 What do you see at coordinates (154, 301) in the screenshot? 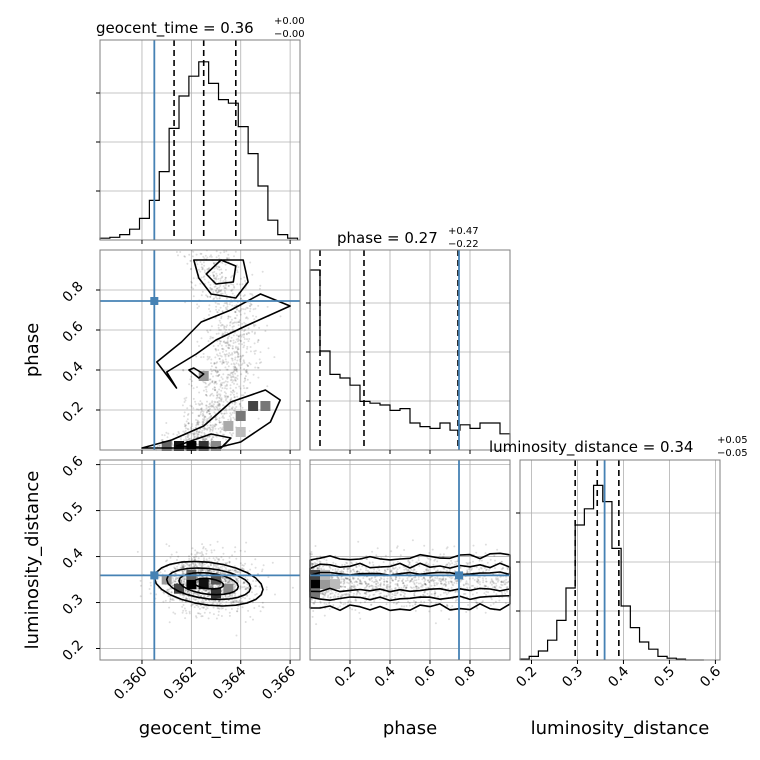
I see `truth-marker` at bounding box center [154, 301].